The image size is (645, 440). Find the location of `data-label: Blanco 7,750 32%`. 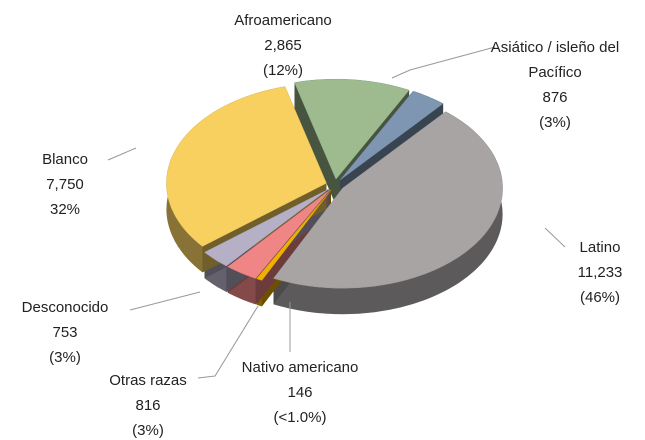

data-label: Blanco 7,750 32% is located at coordinates (65, 184).